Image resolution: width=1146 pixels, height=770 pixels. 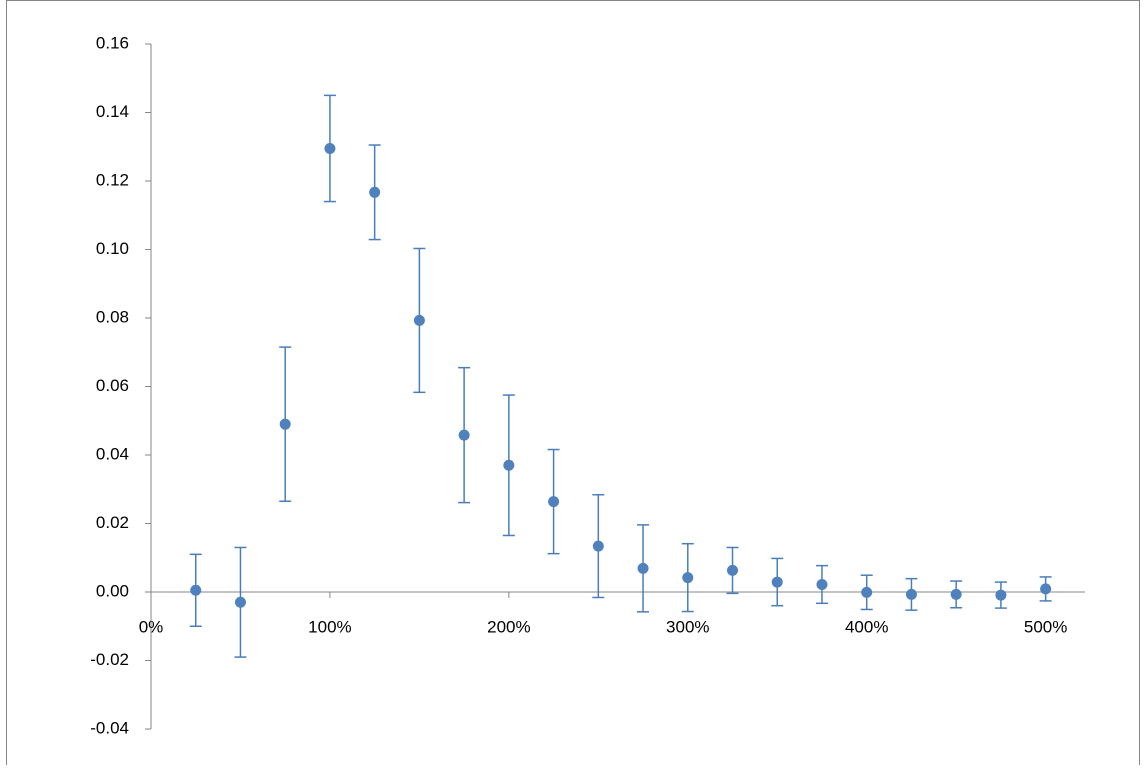 I want to click on y-tick-label: 0.16, so click(x=112, y=42).